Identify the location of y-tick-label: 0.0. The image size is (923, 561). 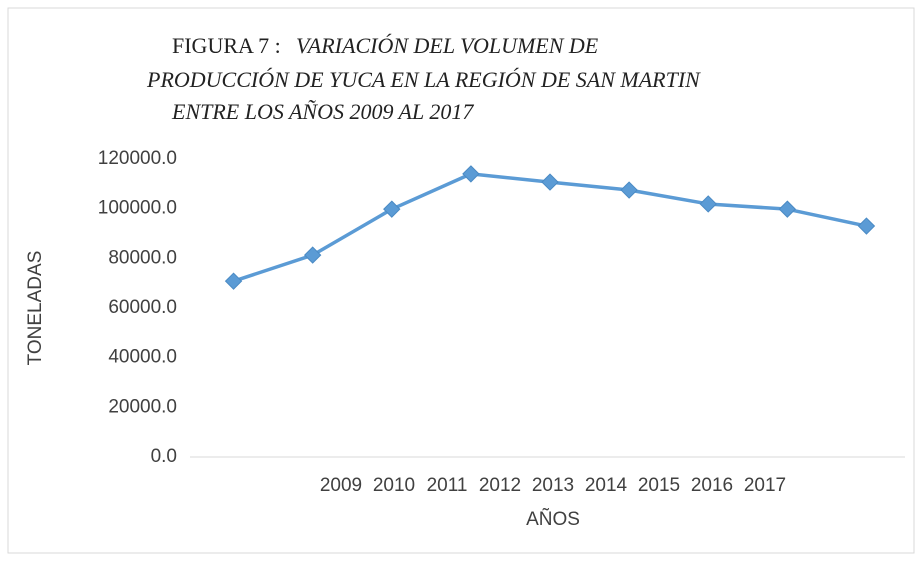
(164, 456).